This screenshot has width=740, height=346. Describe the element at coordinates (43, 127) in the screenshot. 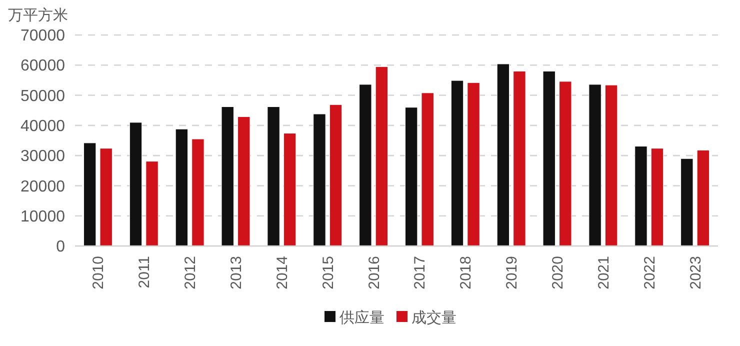

I see `y-tick-label: 40000` at that location.